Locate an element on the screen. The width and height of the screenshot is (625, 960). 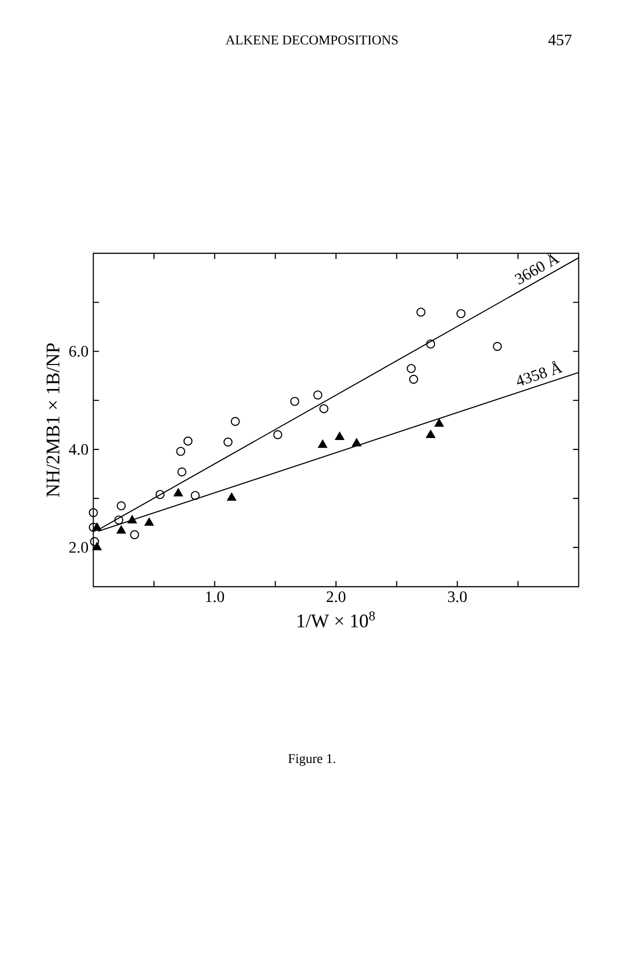
caption: Figure 1. is located at coordinates (312, 760).